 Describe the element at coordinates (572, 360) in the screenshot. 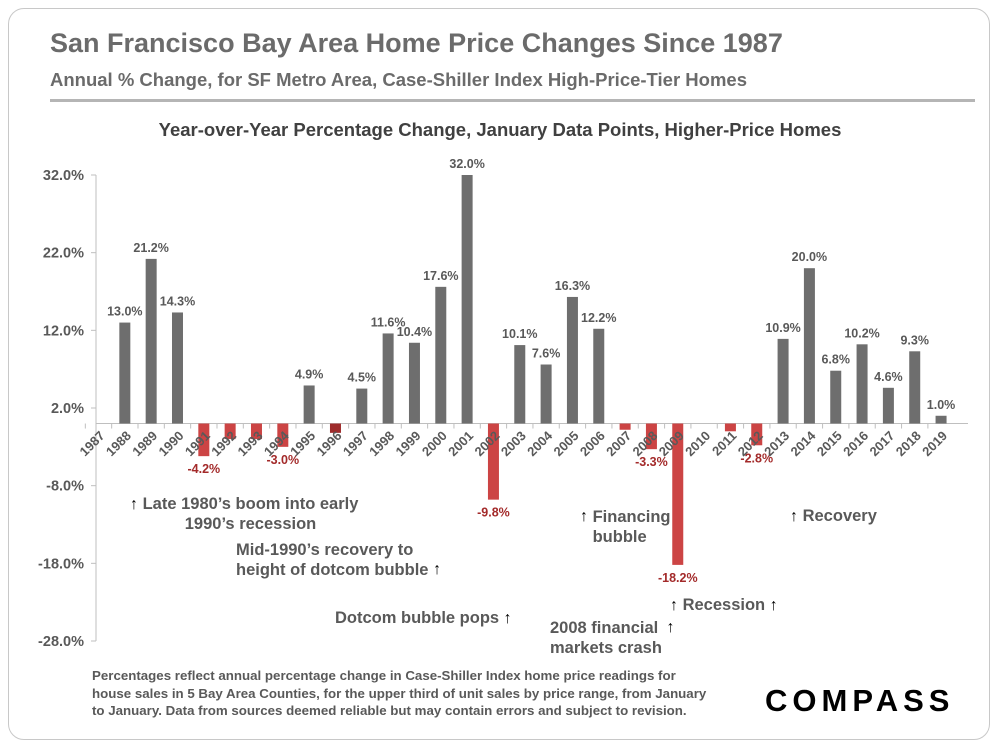

I see `bar-2005` at that location.